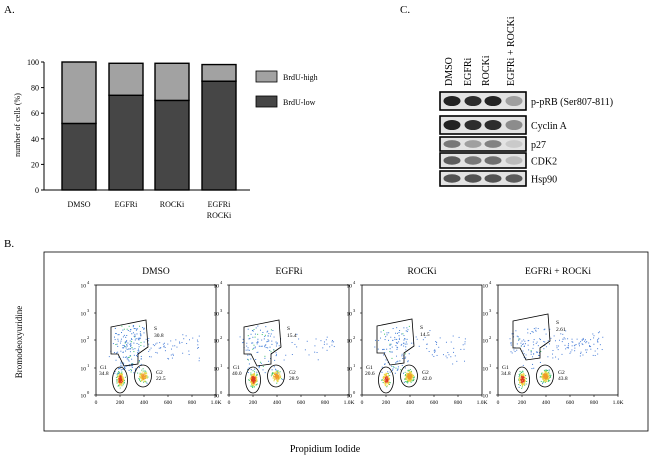 The width and height of the screenshot is (650, 462). I want to click on blot-band, so click(493, 160).